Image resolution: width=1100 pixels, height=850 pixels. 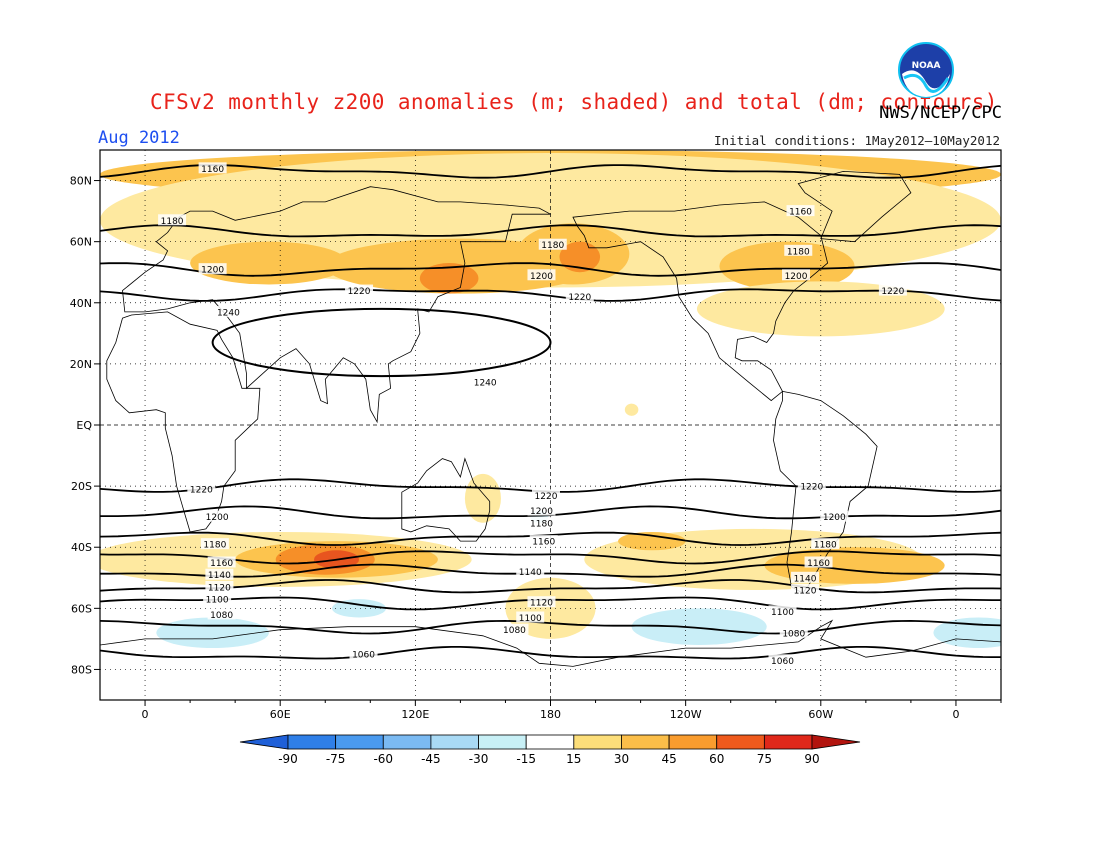 I want to click on noaa-logo: NOAA, so click(x=926, y=70).